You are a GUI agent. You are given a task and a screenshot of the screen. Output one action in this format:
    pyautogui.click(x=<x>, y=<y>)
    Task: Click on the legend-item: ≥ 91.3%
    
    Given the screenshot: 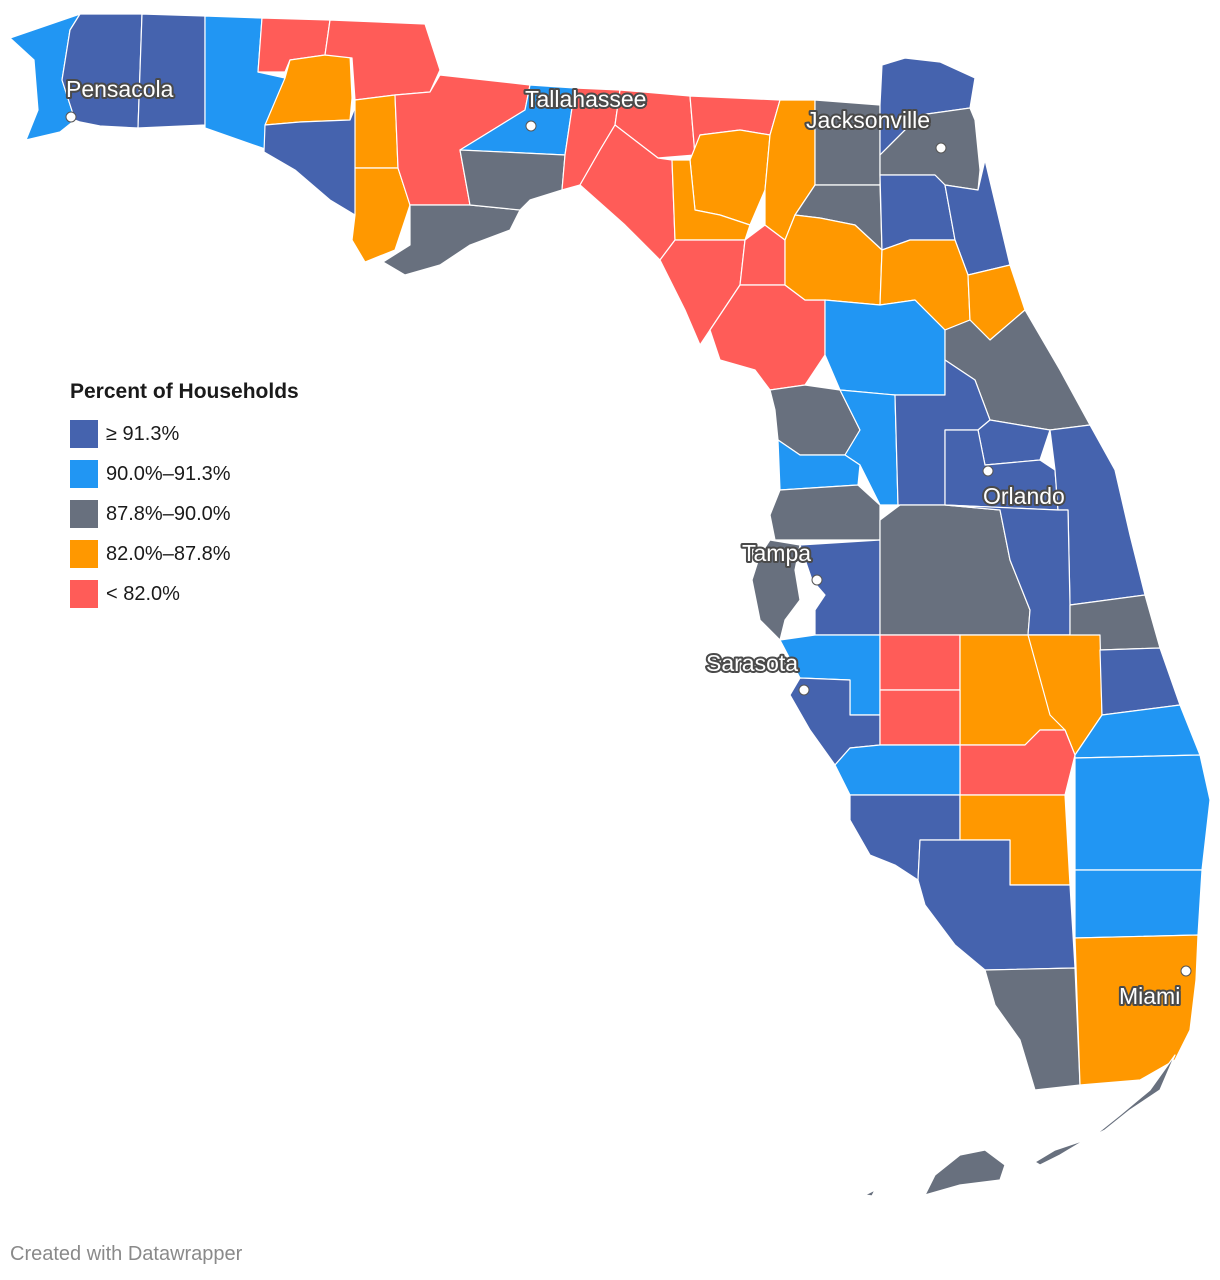 What is the action you would take?
    pyautogui.click(x=184, y=434)
    